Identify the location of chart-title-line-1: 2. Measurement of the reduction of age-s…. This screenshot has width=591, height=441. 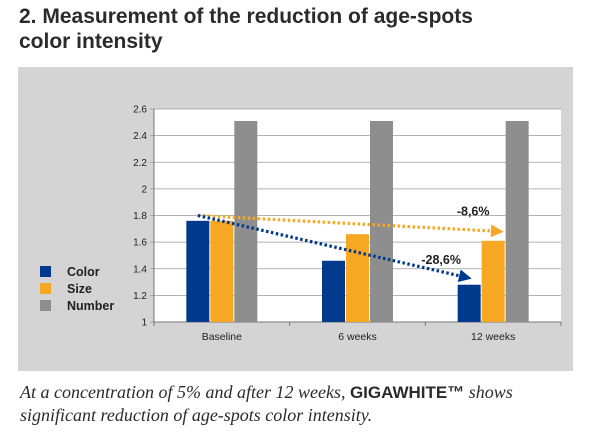
(246, 16).